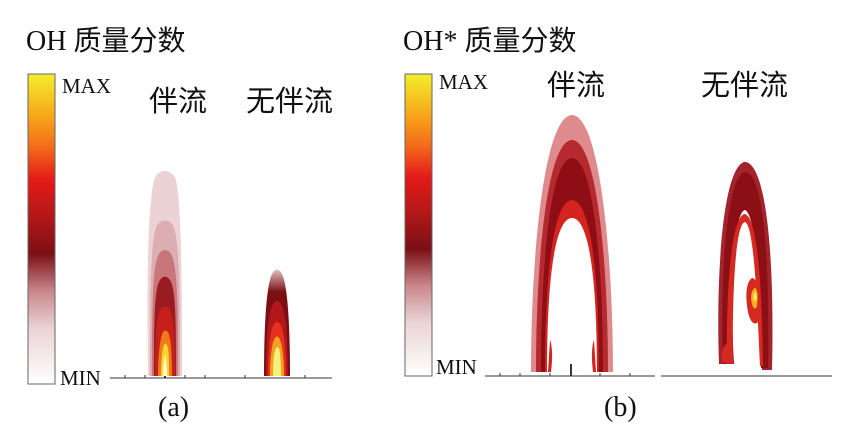 This screenshot has width=867, height=436. I want to click on axis-a, so click(221, 373).